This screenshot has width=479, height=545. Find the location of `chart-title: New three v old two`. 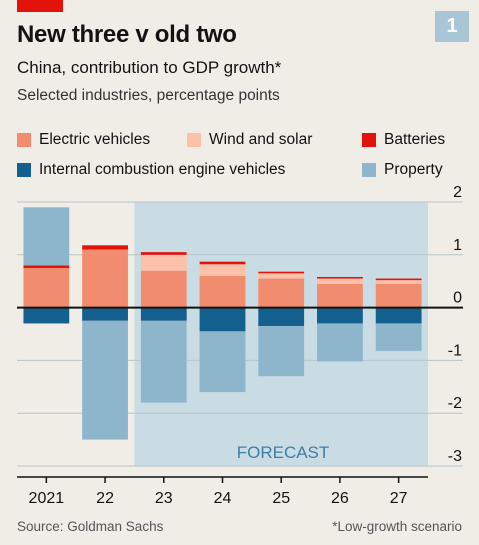

chart-title: New three v old two is located at coordinates (127, 34).